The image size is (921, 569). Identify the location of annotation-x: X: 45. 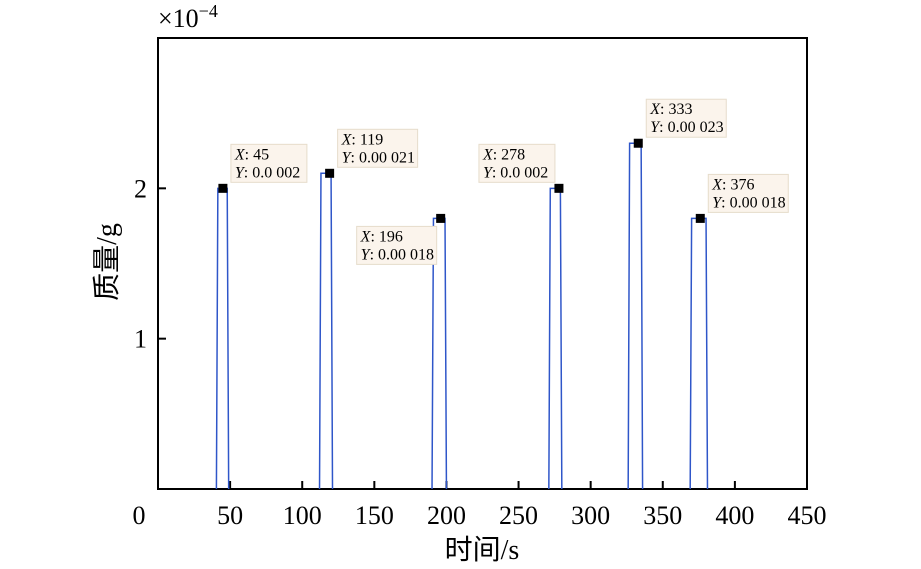
(251, 154).